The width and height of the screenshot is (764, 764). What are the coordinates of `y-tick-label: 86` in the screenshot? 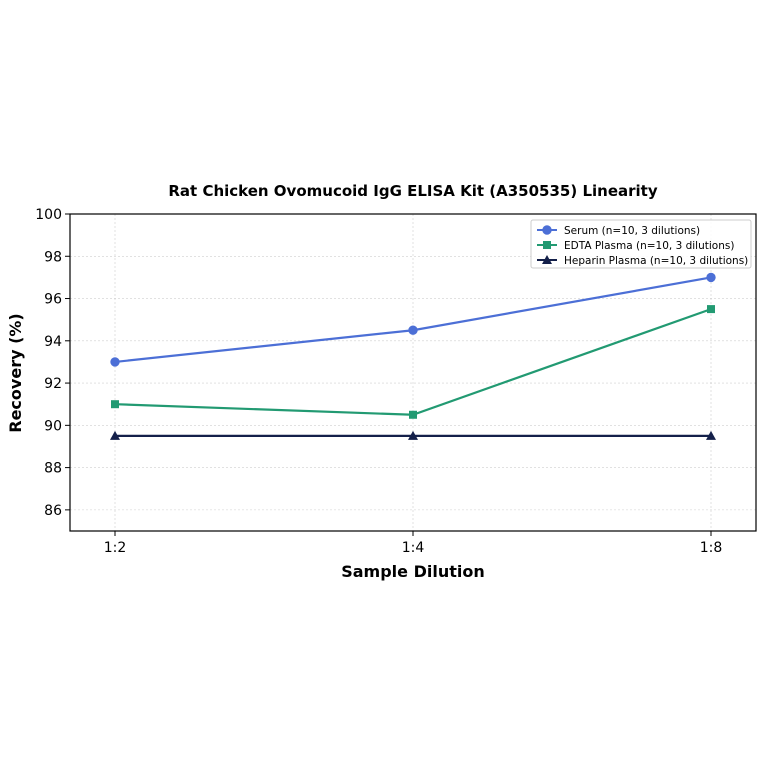 It's located at (53, 511).